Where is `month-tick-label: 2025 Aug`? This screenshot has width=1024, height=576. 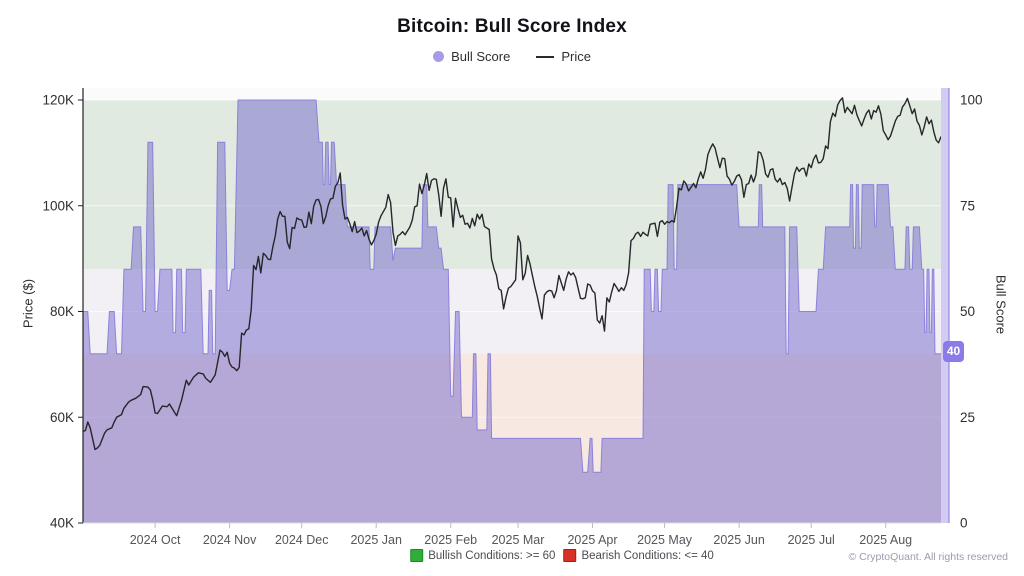
month-tick-label: 2025 Aug is located at coordinates (885, 540).